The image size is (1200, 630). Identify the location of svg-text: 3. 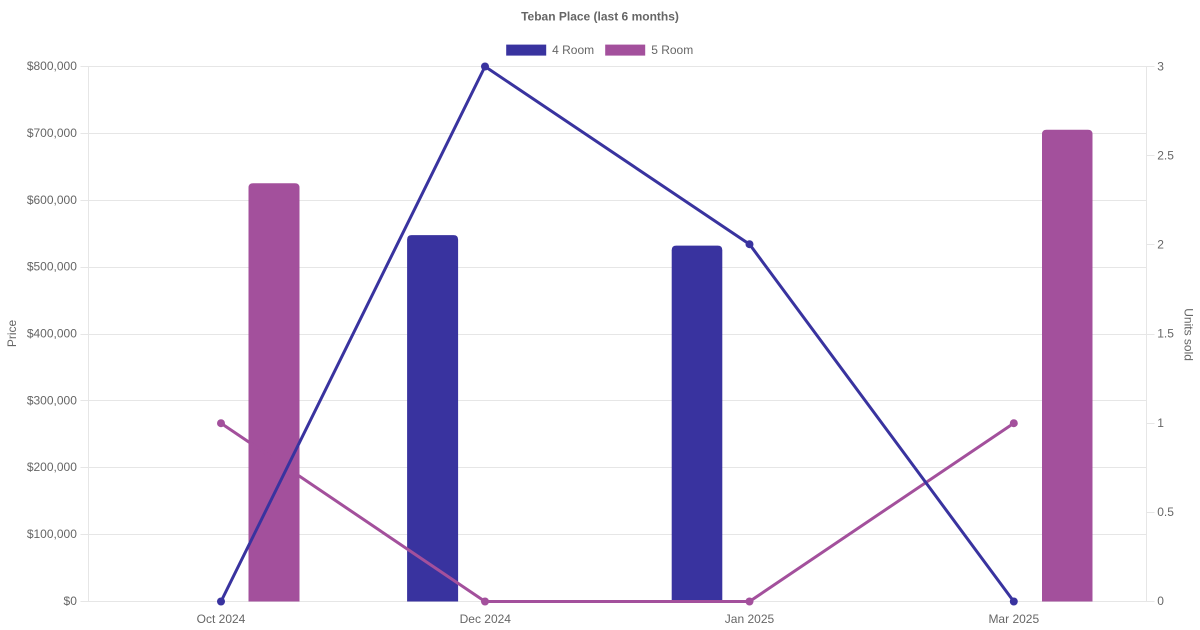
(1160, 66).